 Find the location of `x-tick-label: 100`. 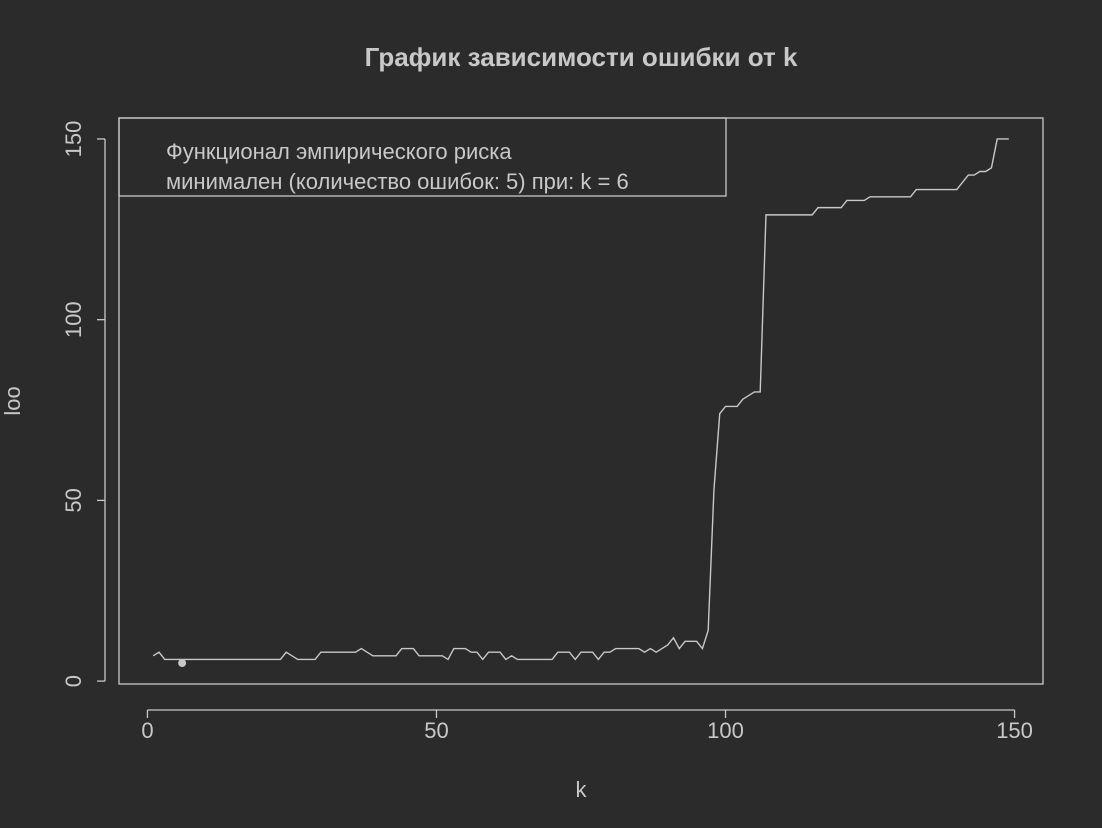

x-tick-label: 100 is located at coordinates (725, 730).